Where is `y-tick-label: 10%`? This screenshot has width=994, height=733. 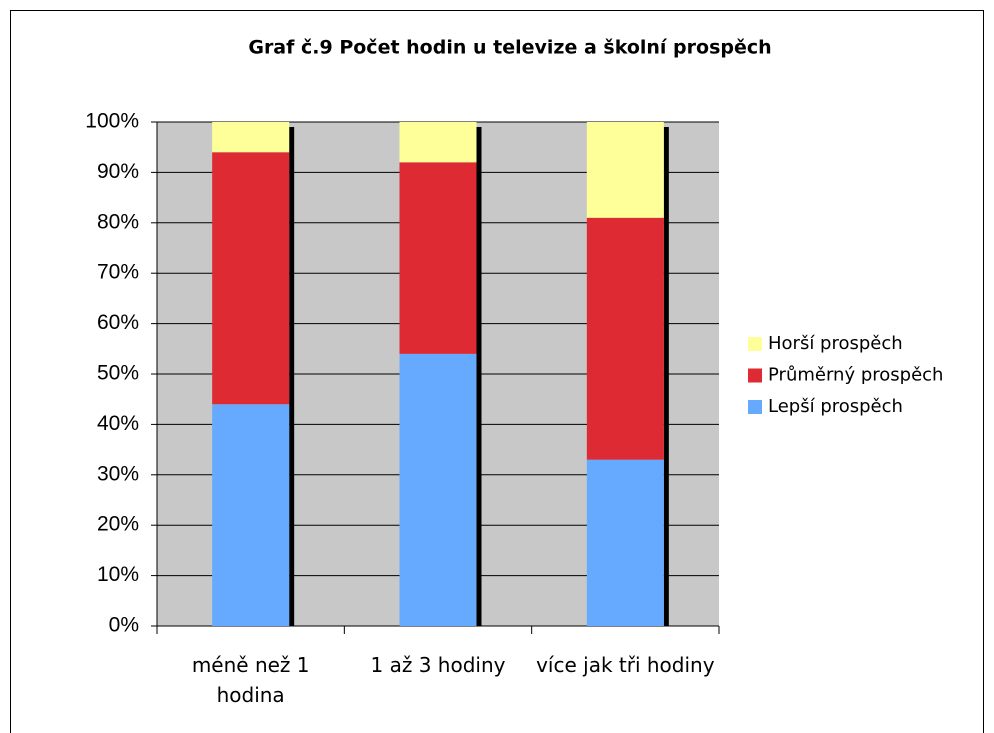
y-tick-label: 10% is located at coordinates (118, 574).